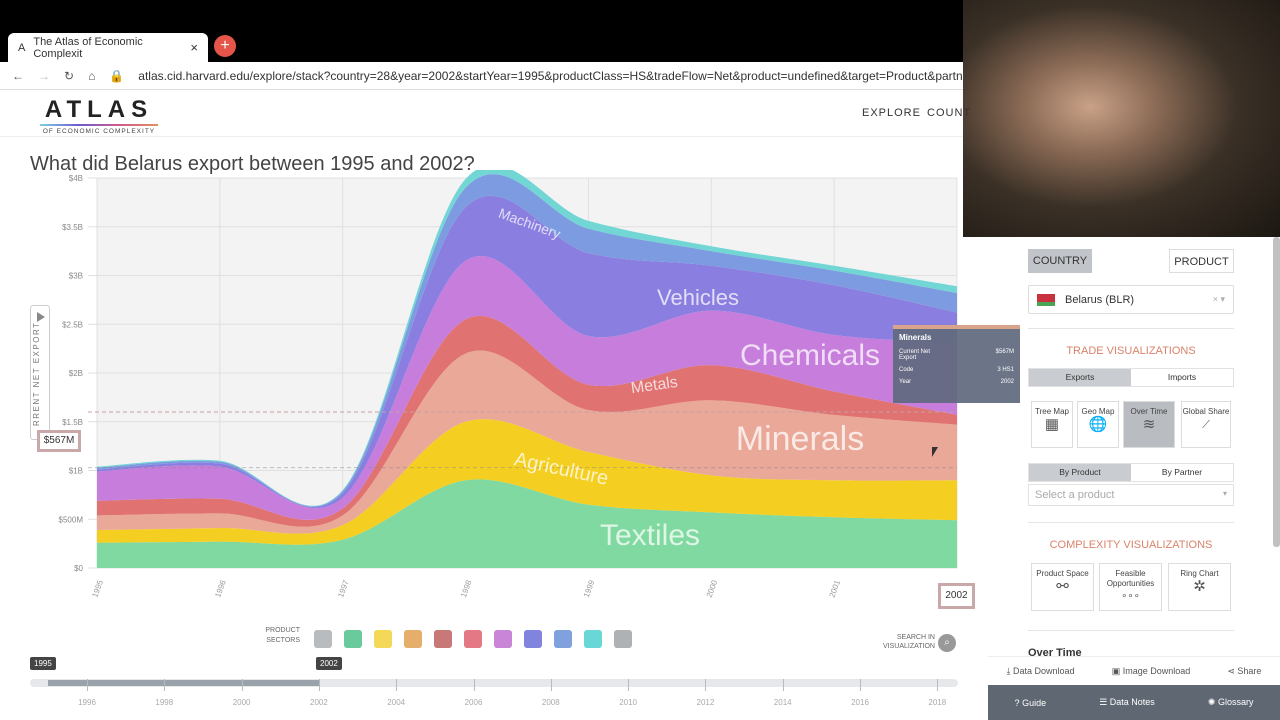 The height and width of the screenshot is (720, 1280). What do you see at coordinates (18, 75) in the screenshot?
I see `back-icon: ←` at bounding box center [18, 75].